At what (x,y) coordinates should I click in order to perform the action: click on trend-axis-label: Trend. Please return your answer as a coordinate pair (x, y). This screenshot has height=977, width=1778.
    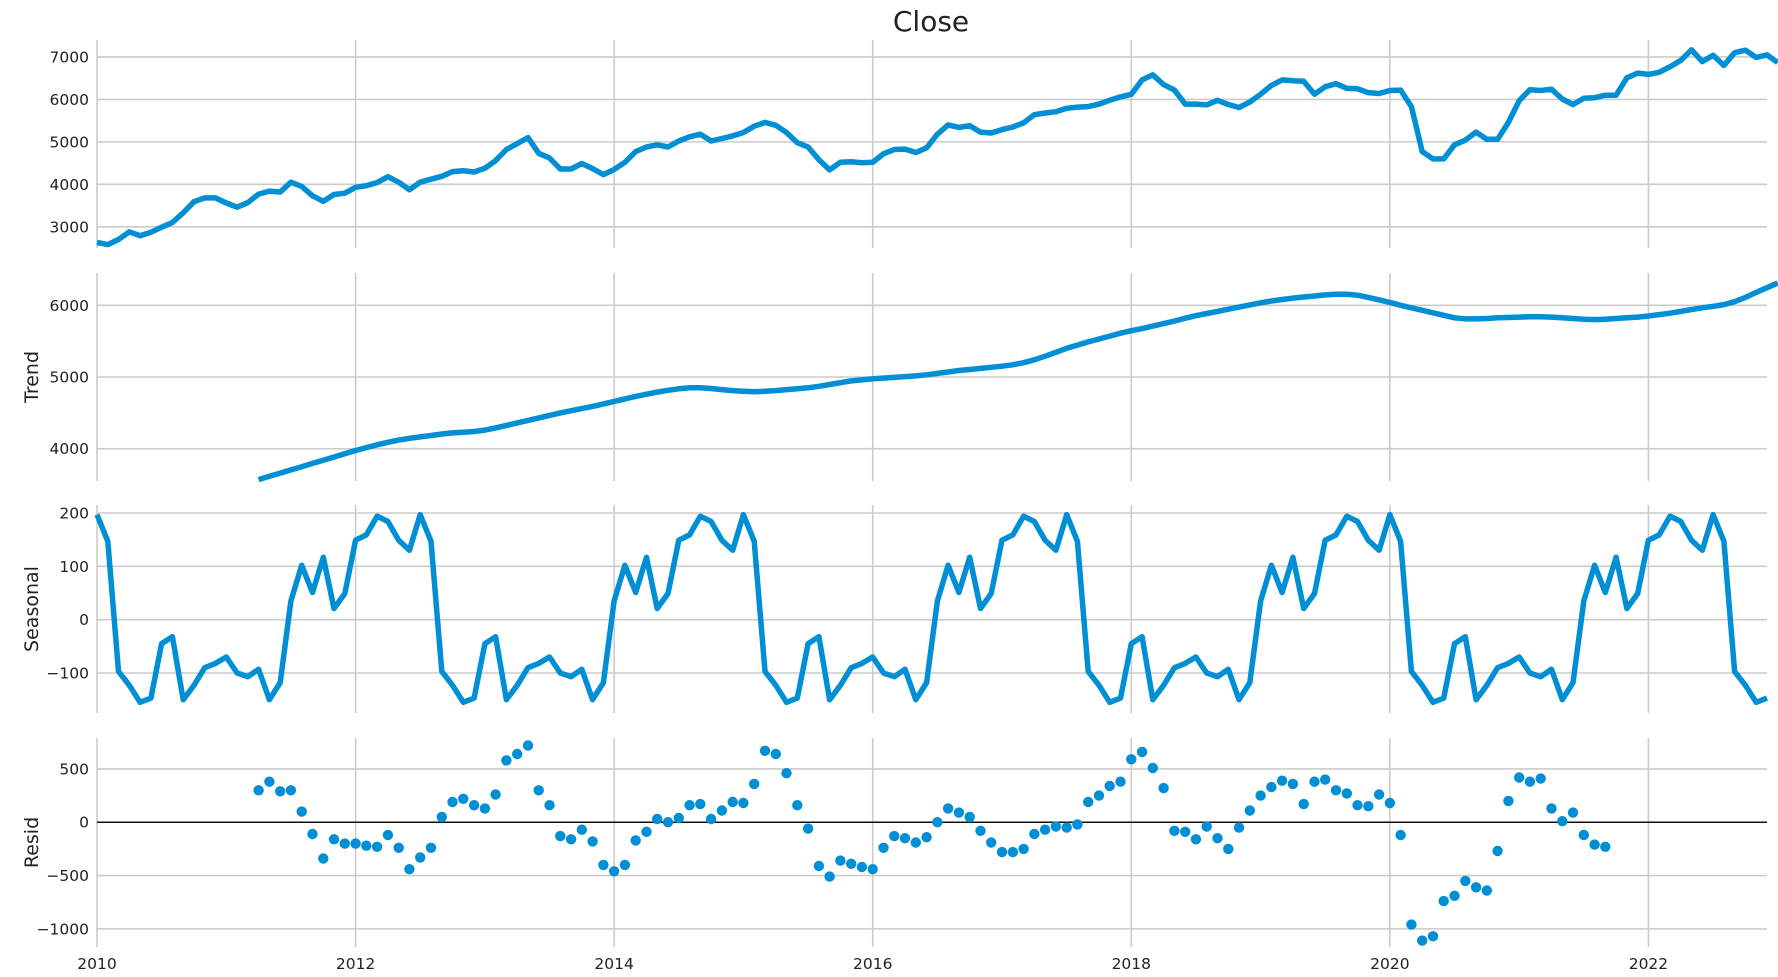
    Looking at the image, I should click on (32, 377).